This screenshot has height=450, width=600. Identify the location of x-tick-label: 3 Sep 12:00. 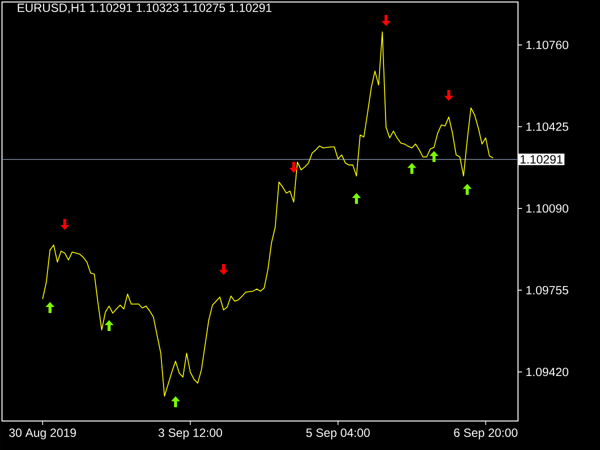
(190, 434).